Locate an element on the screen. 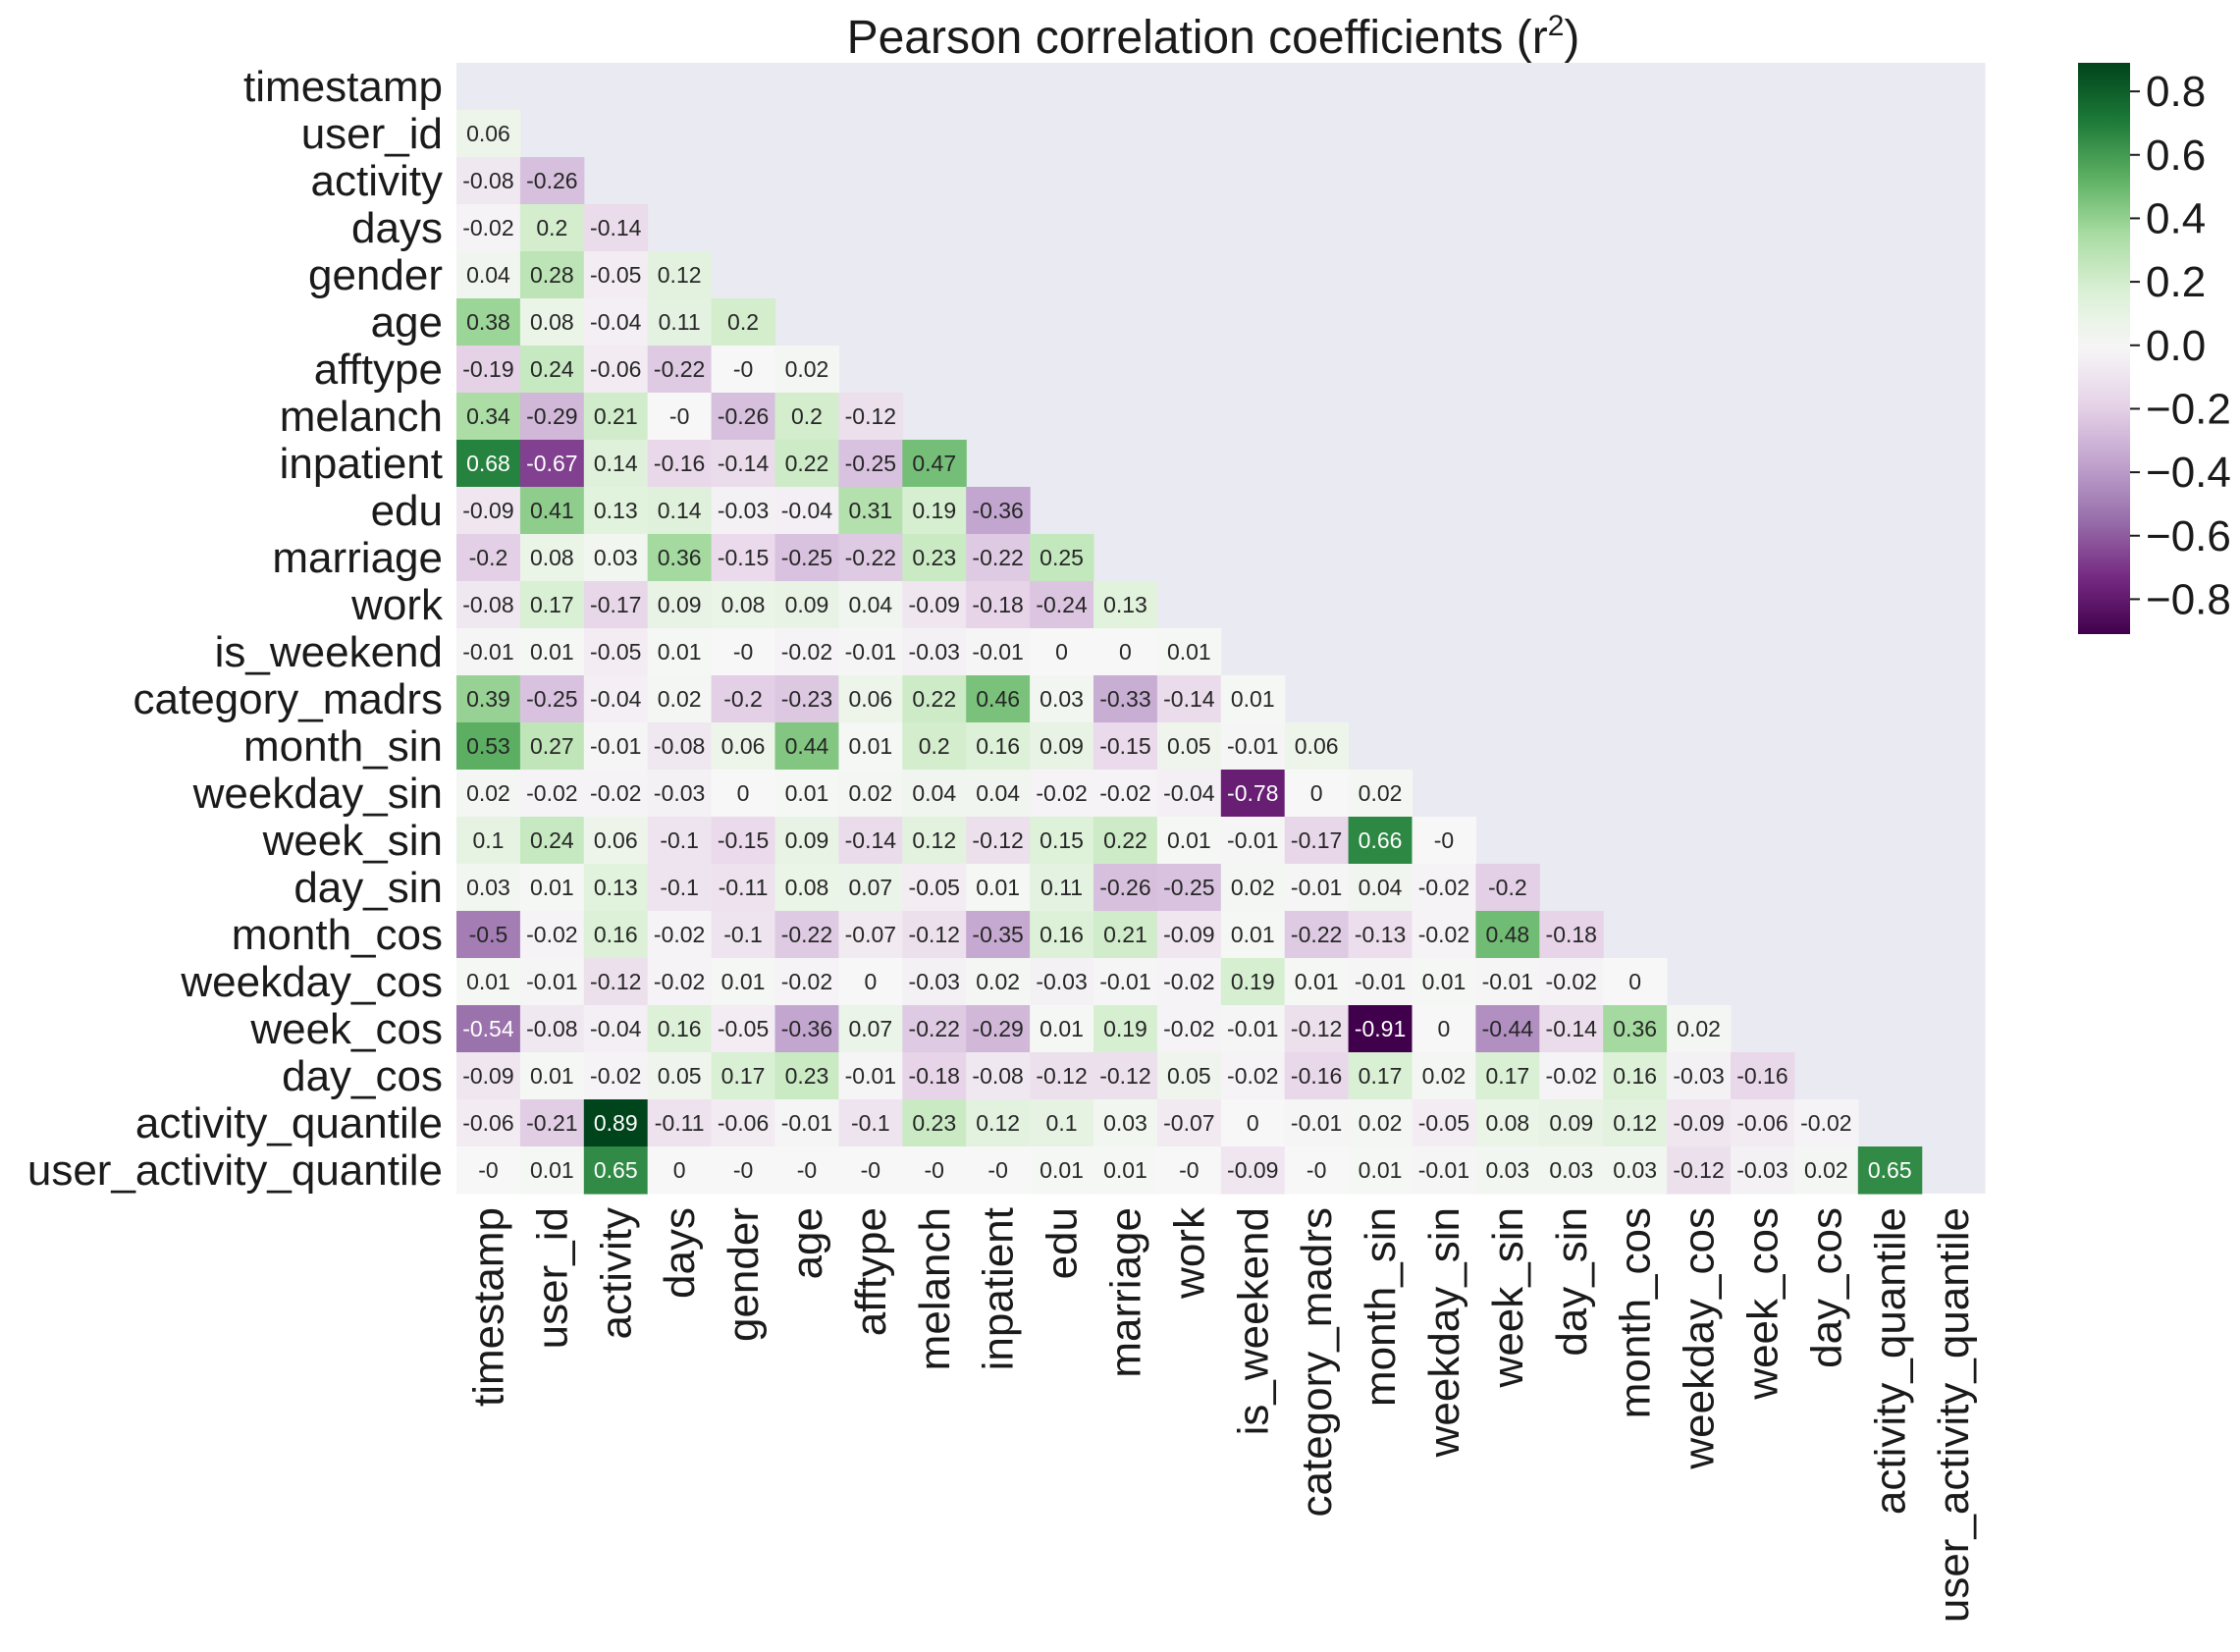 This screenshot has width=2240, height=1652. column-label: is_weekend is located at coordinates (1253, 1321).